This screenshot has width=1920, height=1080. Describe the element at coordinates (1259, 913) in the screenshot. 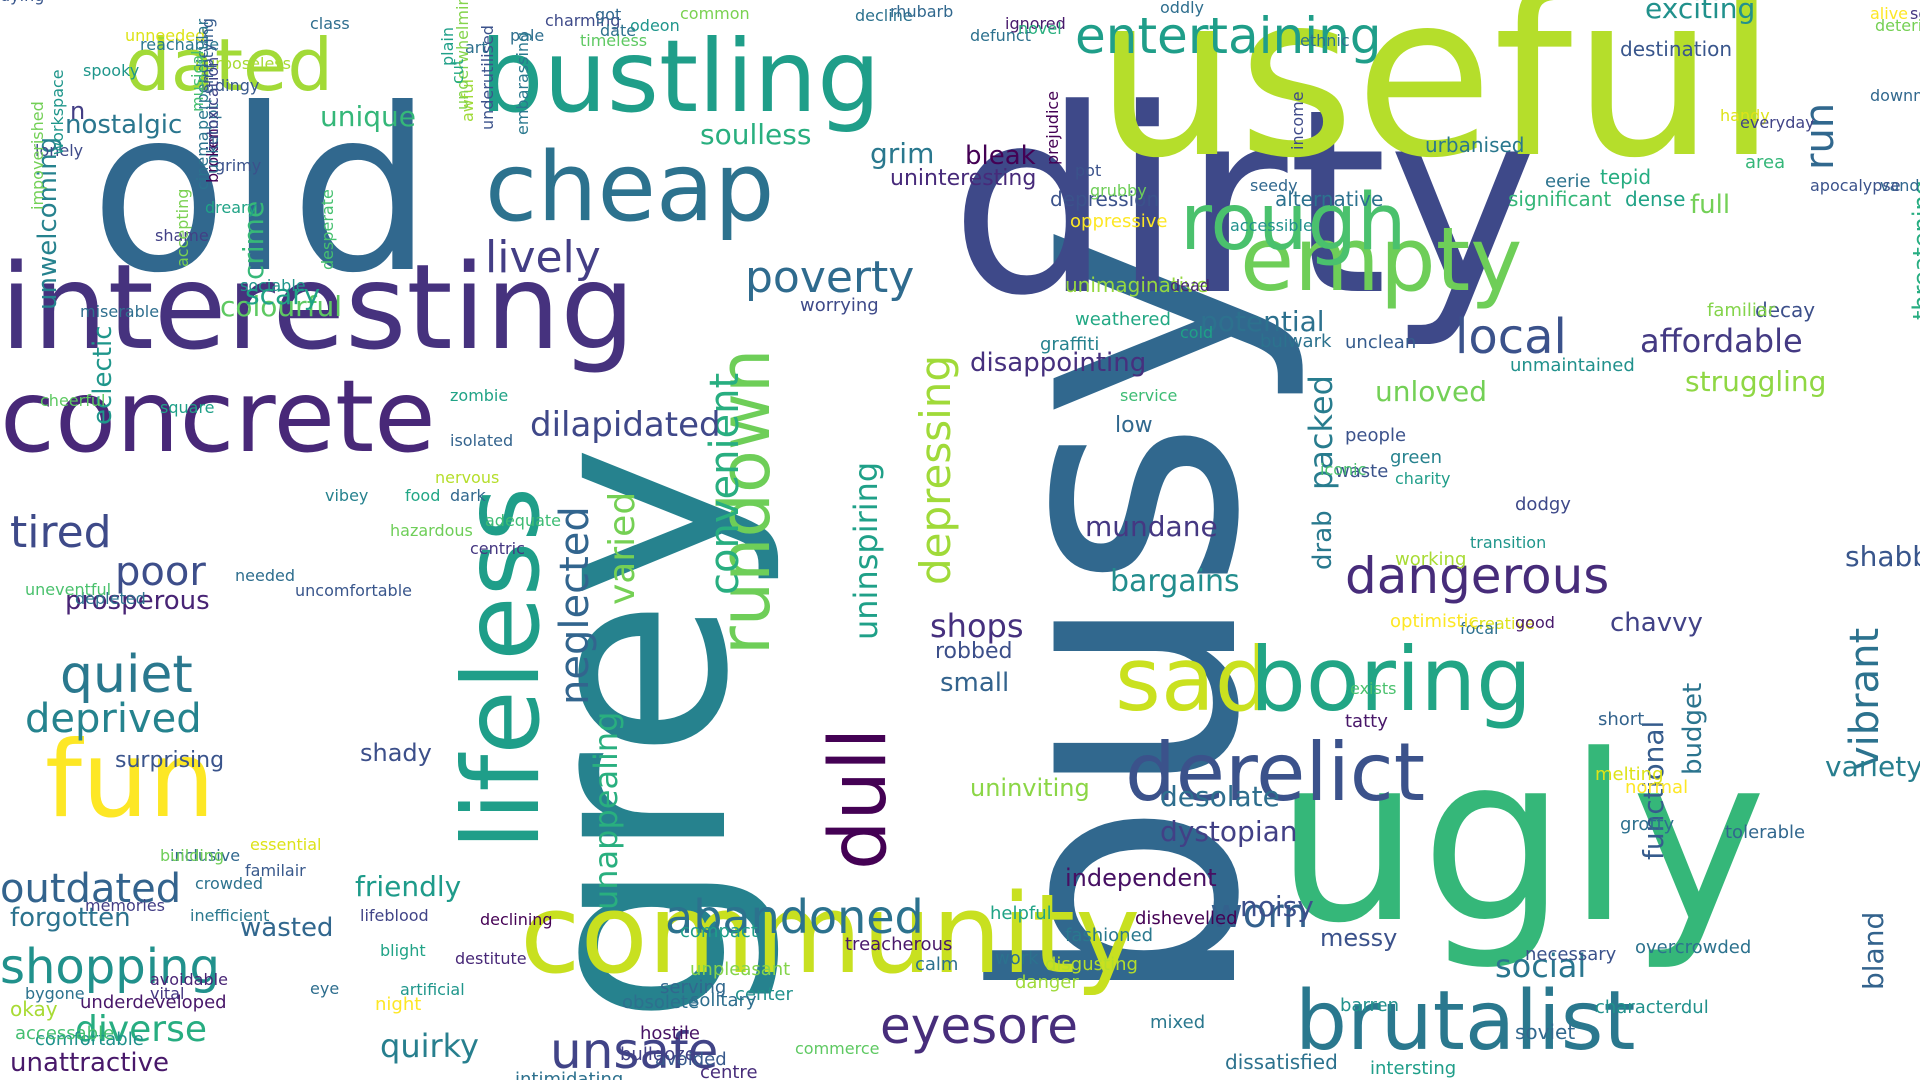

I see `cloud-word: worn` at that location.